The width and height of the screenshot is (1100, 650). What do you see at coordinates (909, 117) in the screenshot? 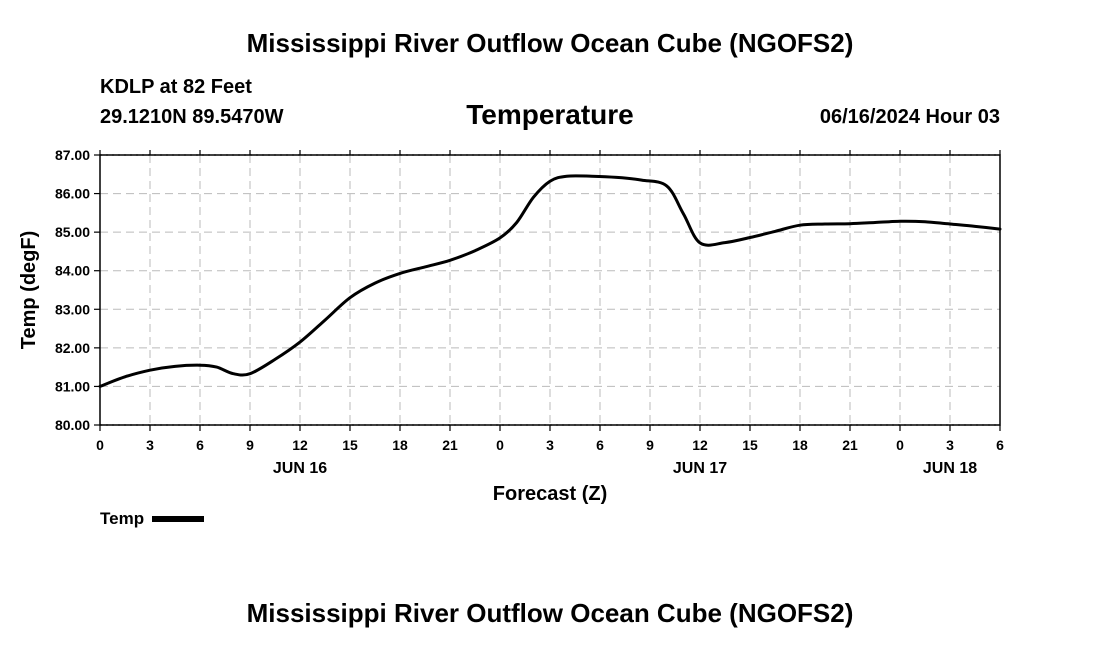
I see `forecast-datetime: 06/16/2024 Hour 03` at bounding box center [909, 117].